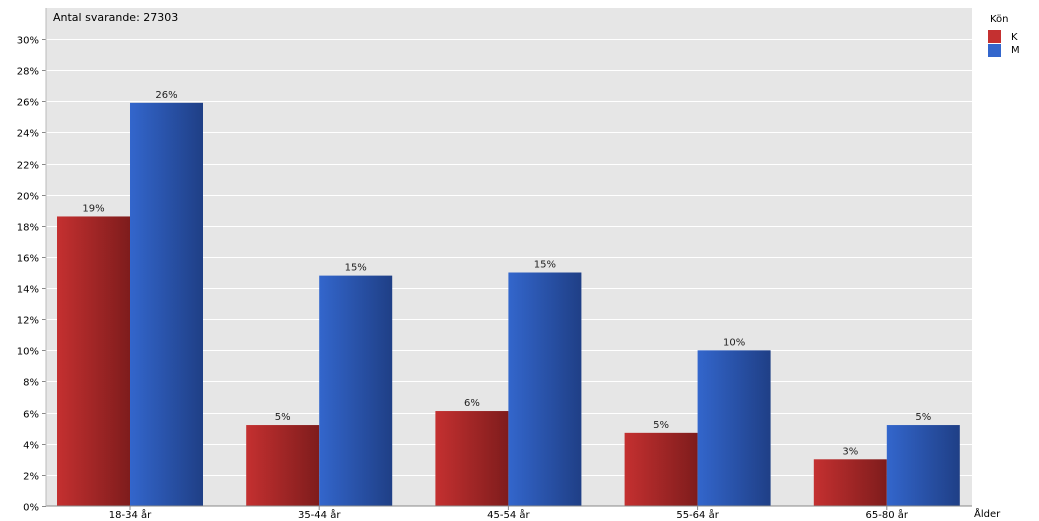 The height and width of the screenshot is (521, 1039). I want to click on y-tick-label: 22%, so click(28, 166).